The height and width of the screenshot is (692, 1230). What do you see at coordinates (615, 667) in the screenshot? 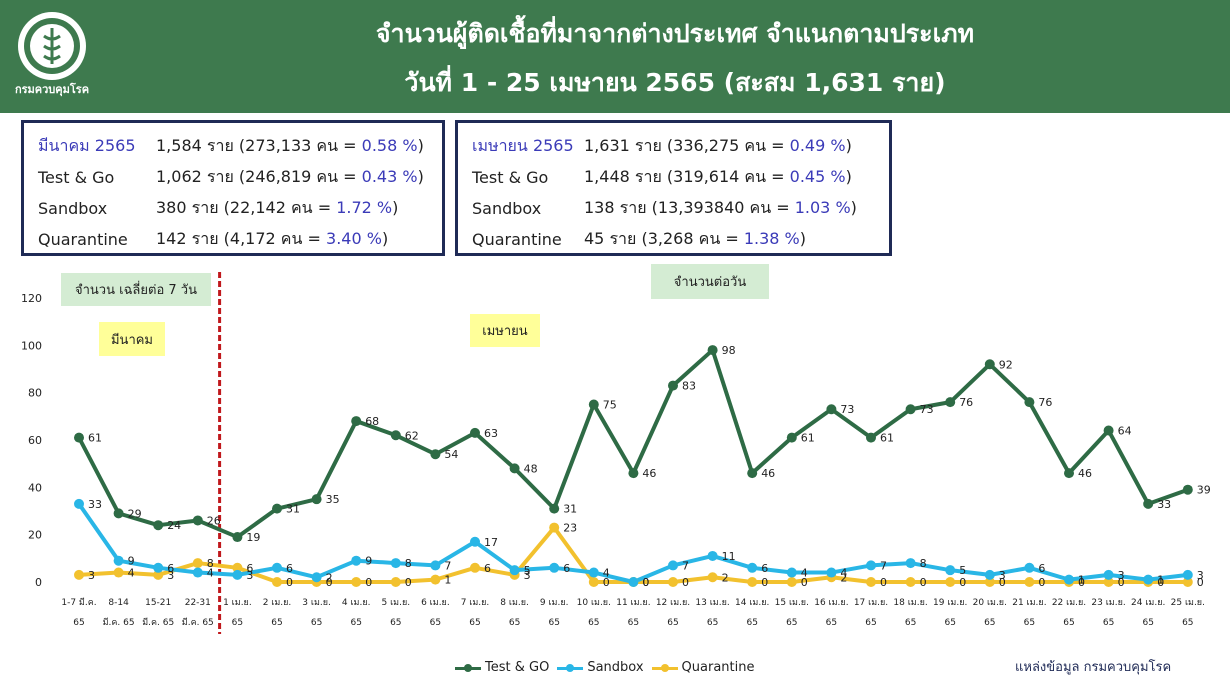
I see `legend-label: Sandbox` at bounding box center [615, 667].